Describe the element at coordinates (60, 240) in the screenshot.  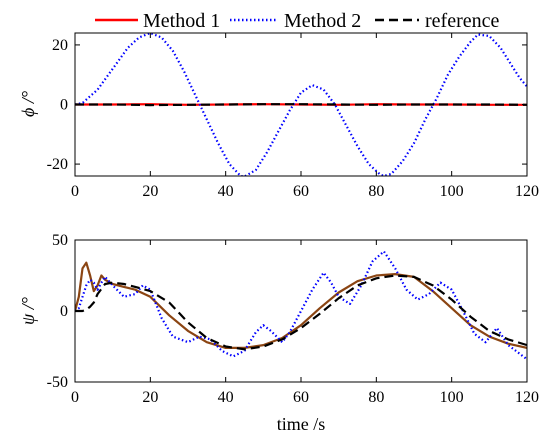
I see `y-tick-label: 50` at that location.